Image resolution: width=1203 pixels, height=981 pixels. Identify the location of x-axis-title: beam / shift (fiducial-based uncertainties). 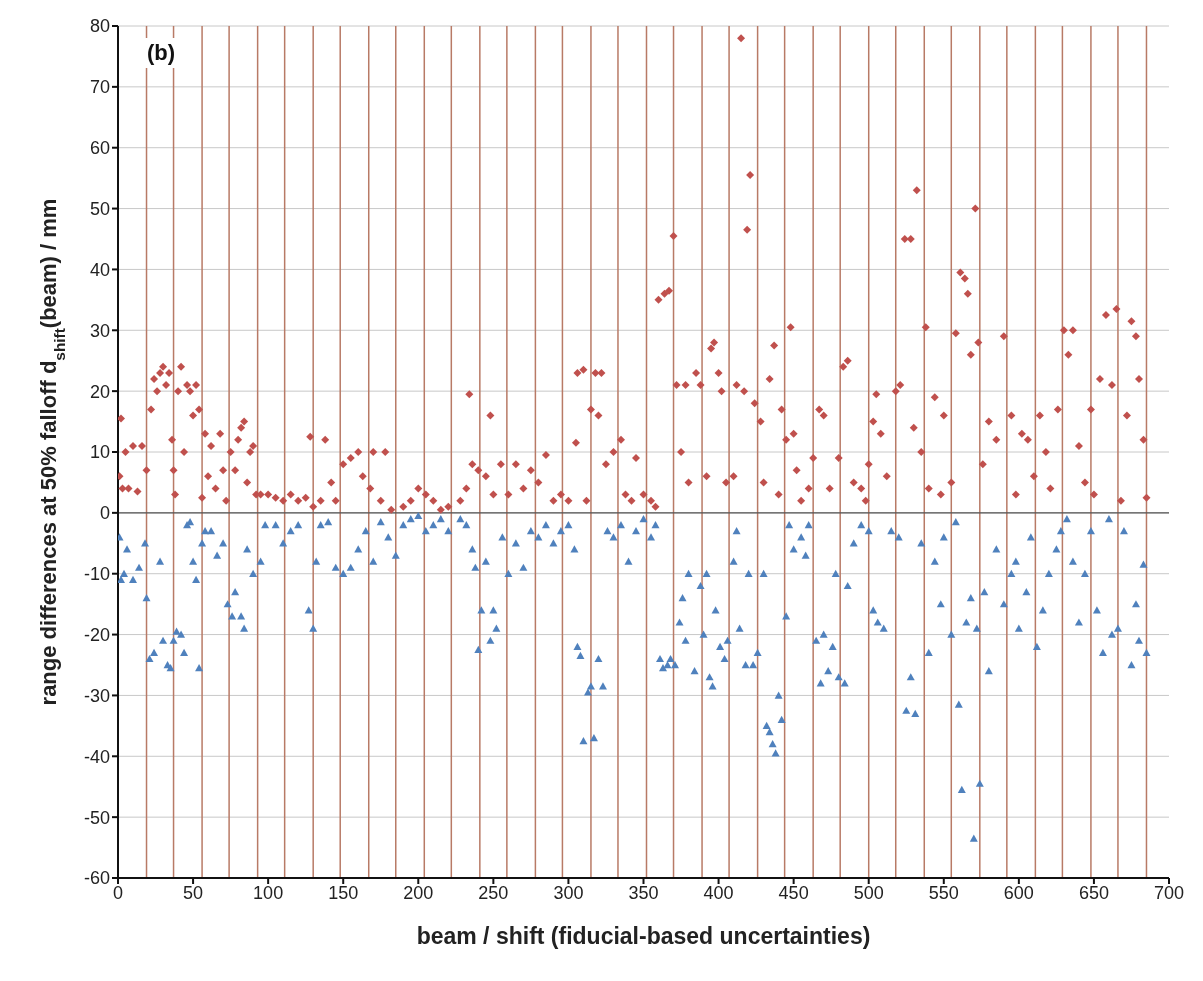
(643, 936).